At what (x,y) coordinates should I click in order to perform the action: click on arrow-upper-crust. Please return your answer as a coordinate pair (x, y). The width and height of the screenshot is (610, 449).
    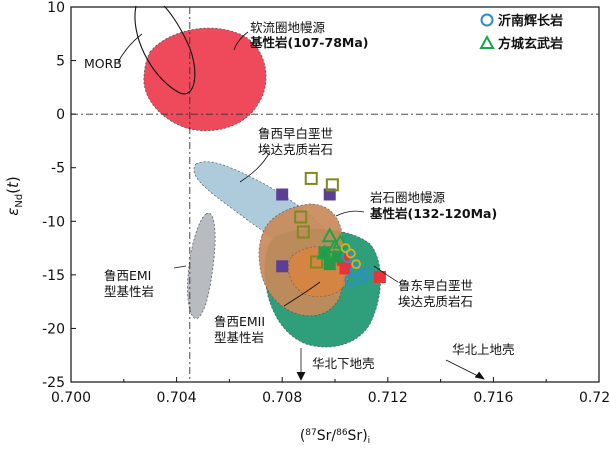
    Looking at the image, I should click on (464, 369).